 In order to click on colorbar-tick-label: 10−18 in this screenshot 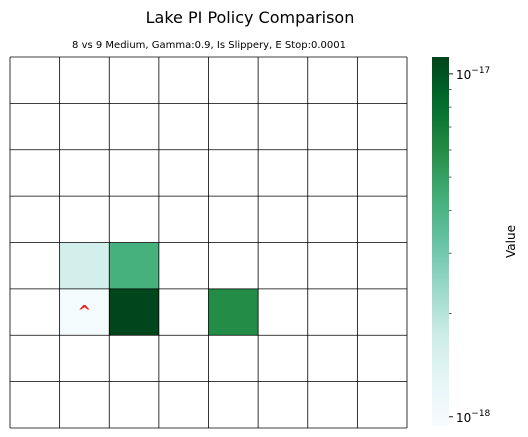, I will do `click(473, 417)`.